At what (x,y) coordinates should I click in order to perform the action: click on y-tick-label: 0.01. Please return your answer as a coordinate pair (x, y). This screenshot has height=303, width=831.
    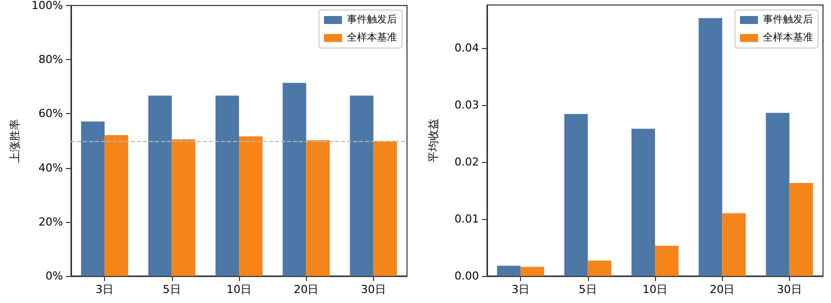
    Looking at the image, I should click on (466, 219).